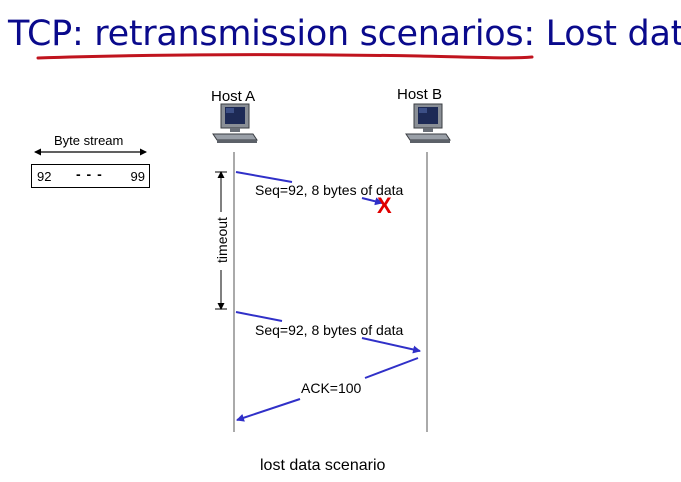 The image size is (681, 482). Describe the element at coordinates (420, 94) in the screenshot. I see `host-b-label: Host B` at that location.